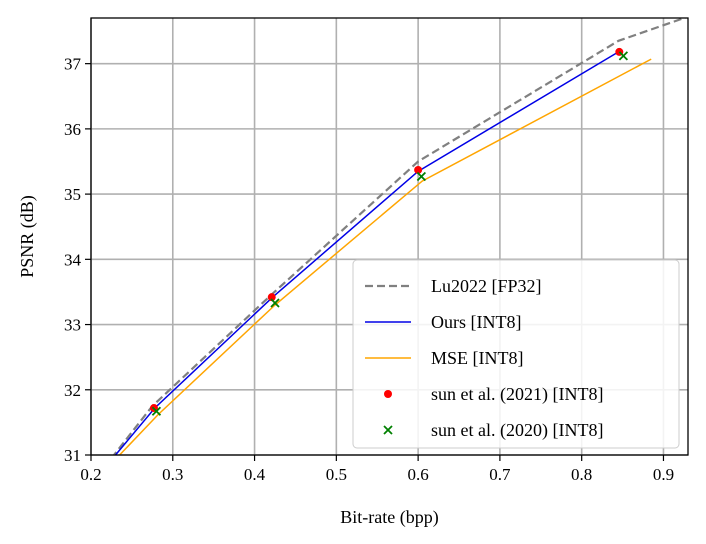 The height and width of the screenshot is (544, 706). Describe the element at coordinates (172, 474) in the screenshot. I see `x-tick-label: 0.3` at that location.